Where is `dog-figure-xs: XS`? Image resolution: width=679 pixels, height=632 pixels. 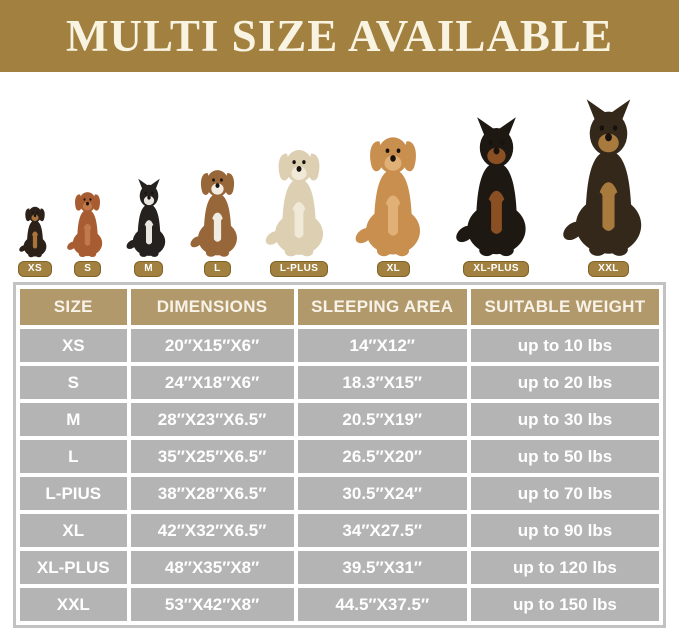
dog-figure-xs: XS is located at coordinates (35, 239).